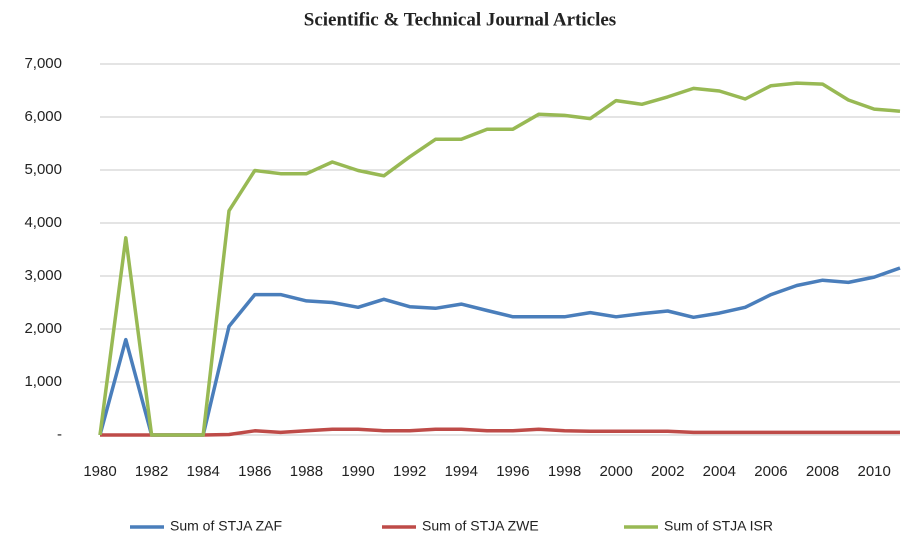  Describe the element at coordinates (770, 471) in the screenshot. I see `x-tick-label: 2006` at that location.